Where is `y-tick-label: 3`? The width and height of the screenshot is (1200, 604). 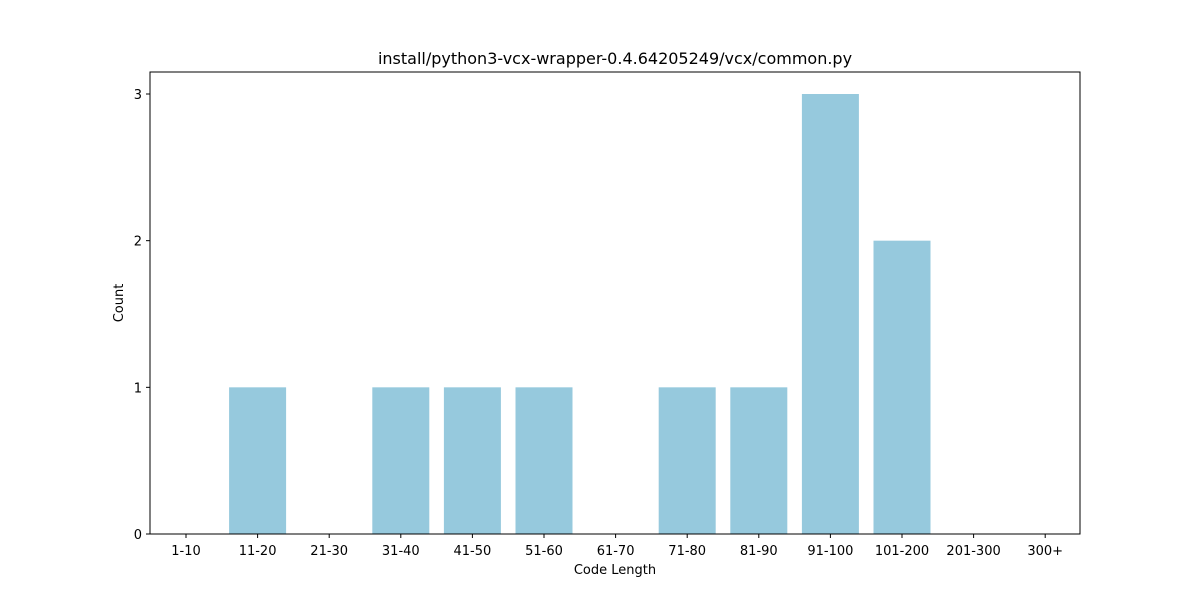 y-tick-label: 3 is located at coordinates (138, 95).